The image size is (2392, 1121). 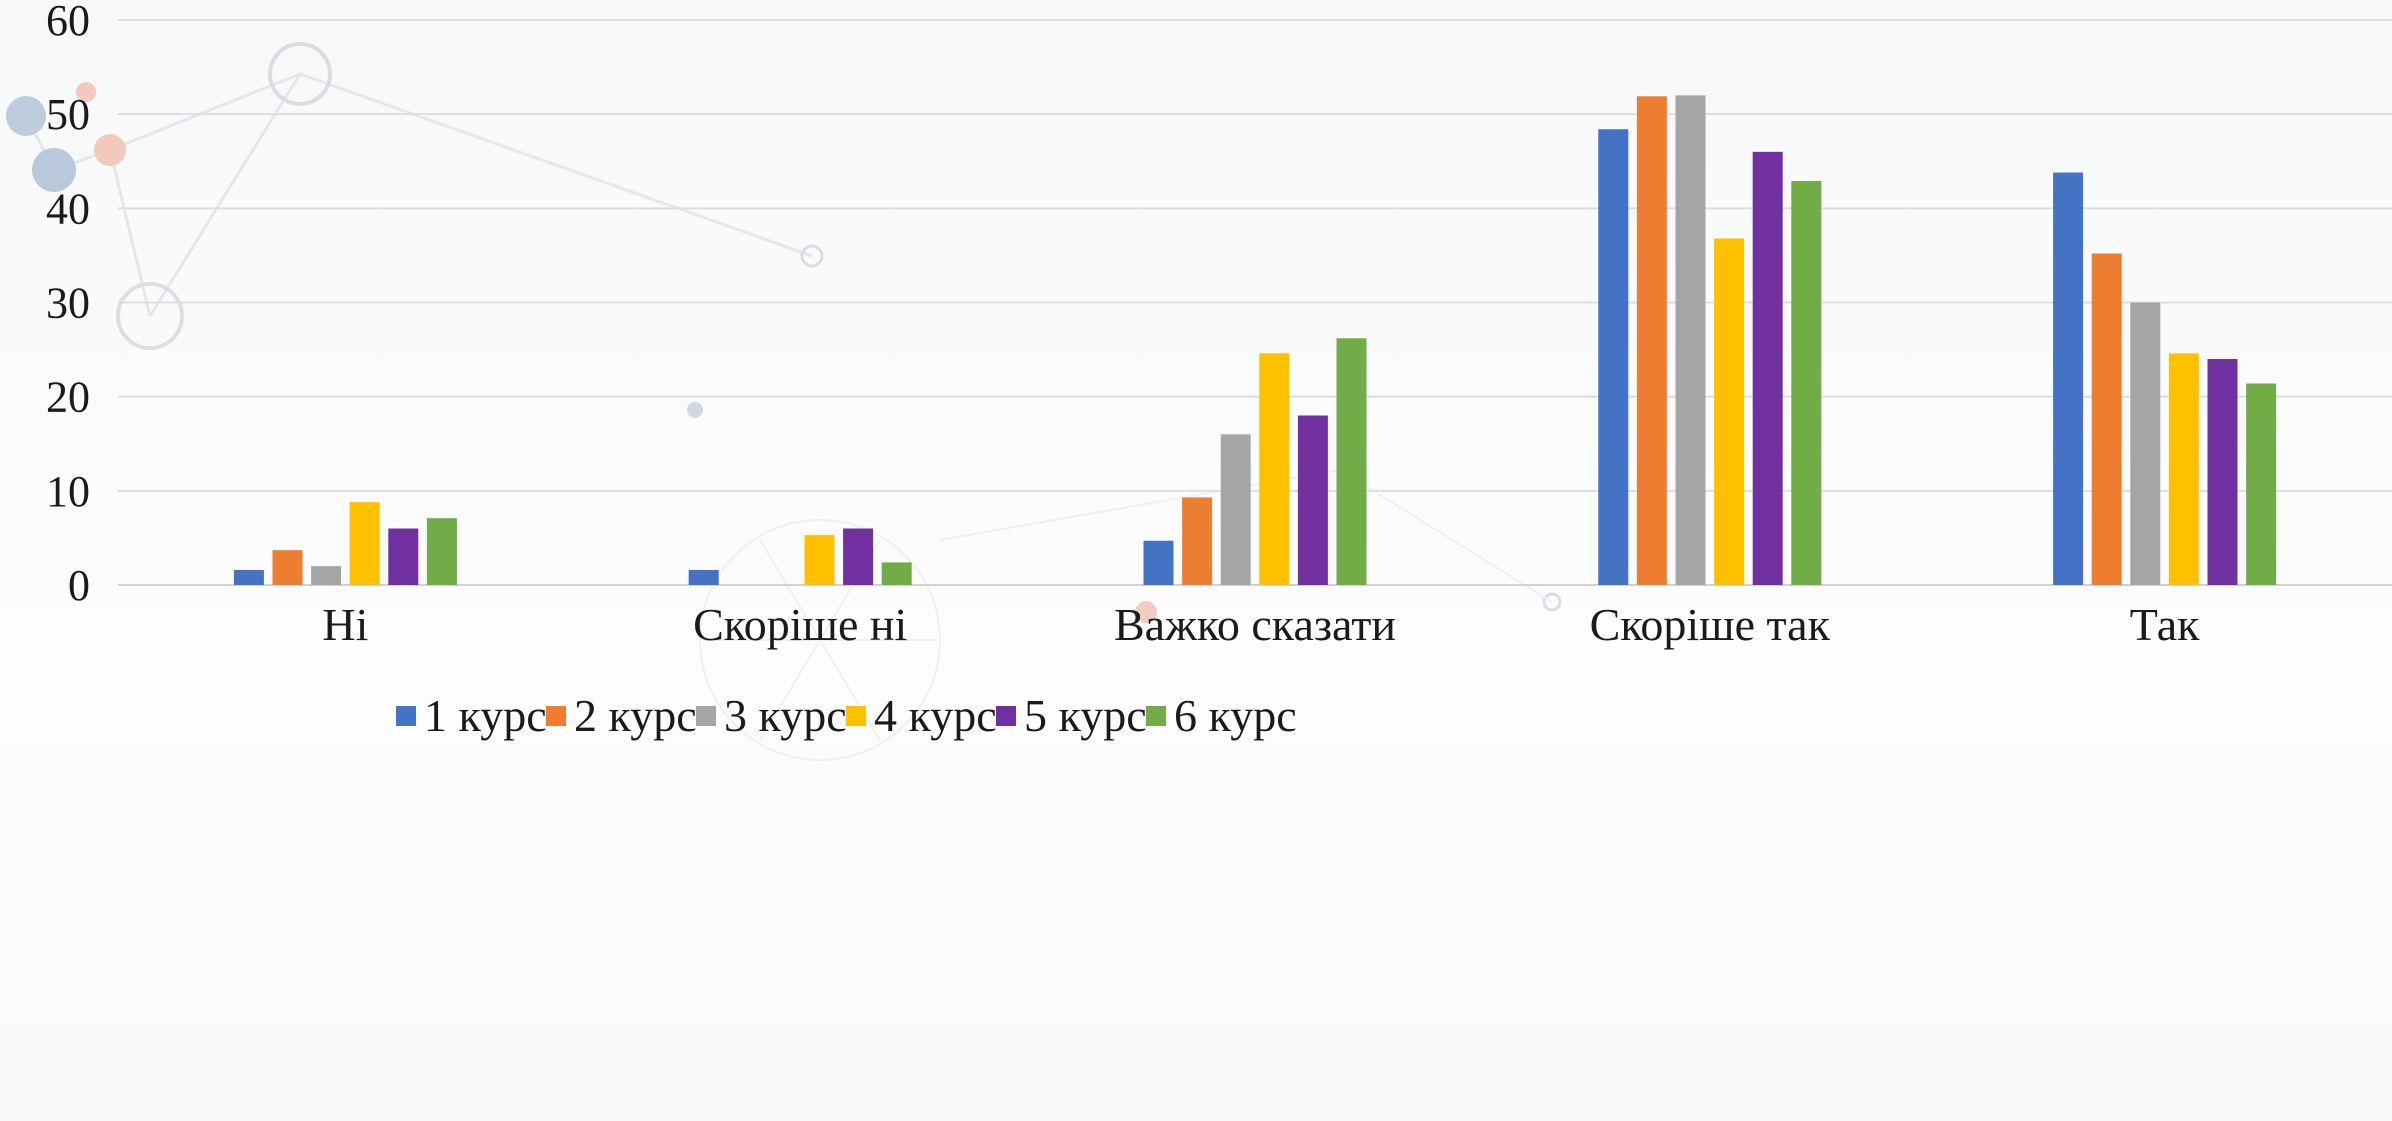 I want to click on legend-label: 1 курс, so click(x=485, y=715).